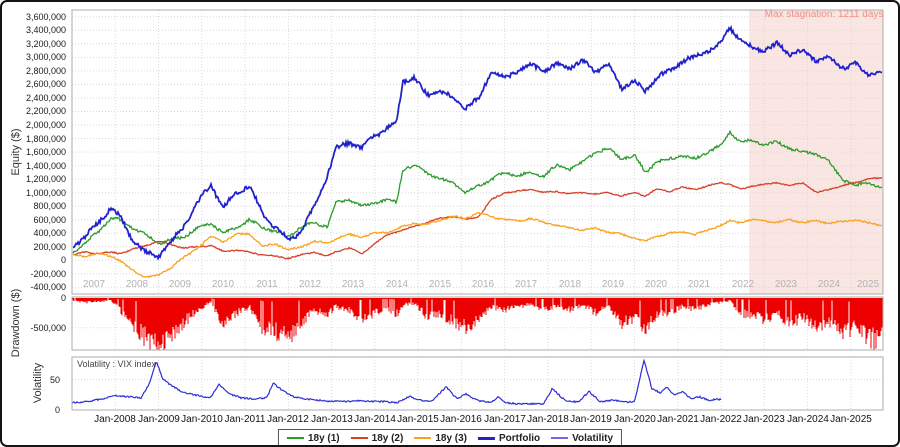  What do you see at coordinates (45, 44) in the screenshot?
I see `equity-tick-label: 3,200,000` at bounding box center [45, 44].